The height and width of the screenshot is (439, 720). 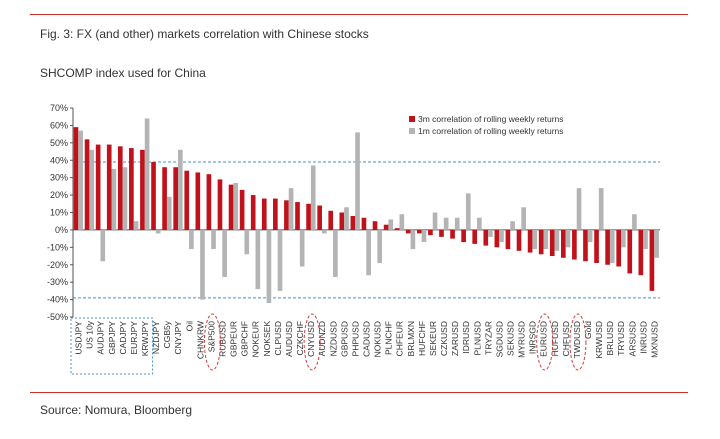 What do you see at coordinates (455, 338) in the screenshot?
I see `category-label: ZARUSD` at bounding box center [455, 338].